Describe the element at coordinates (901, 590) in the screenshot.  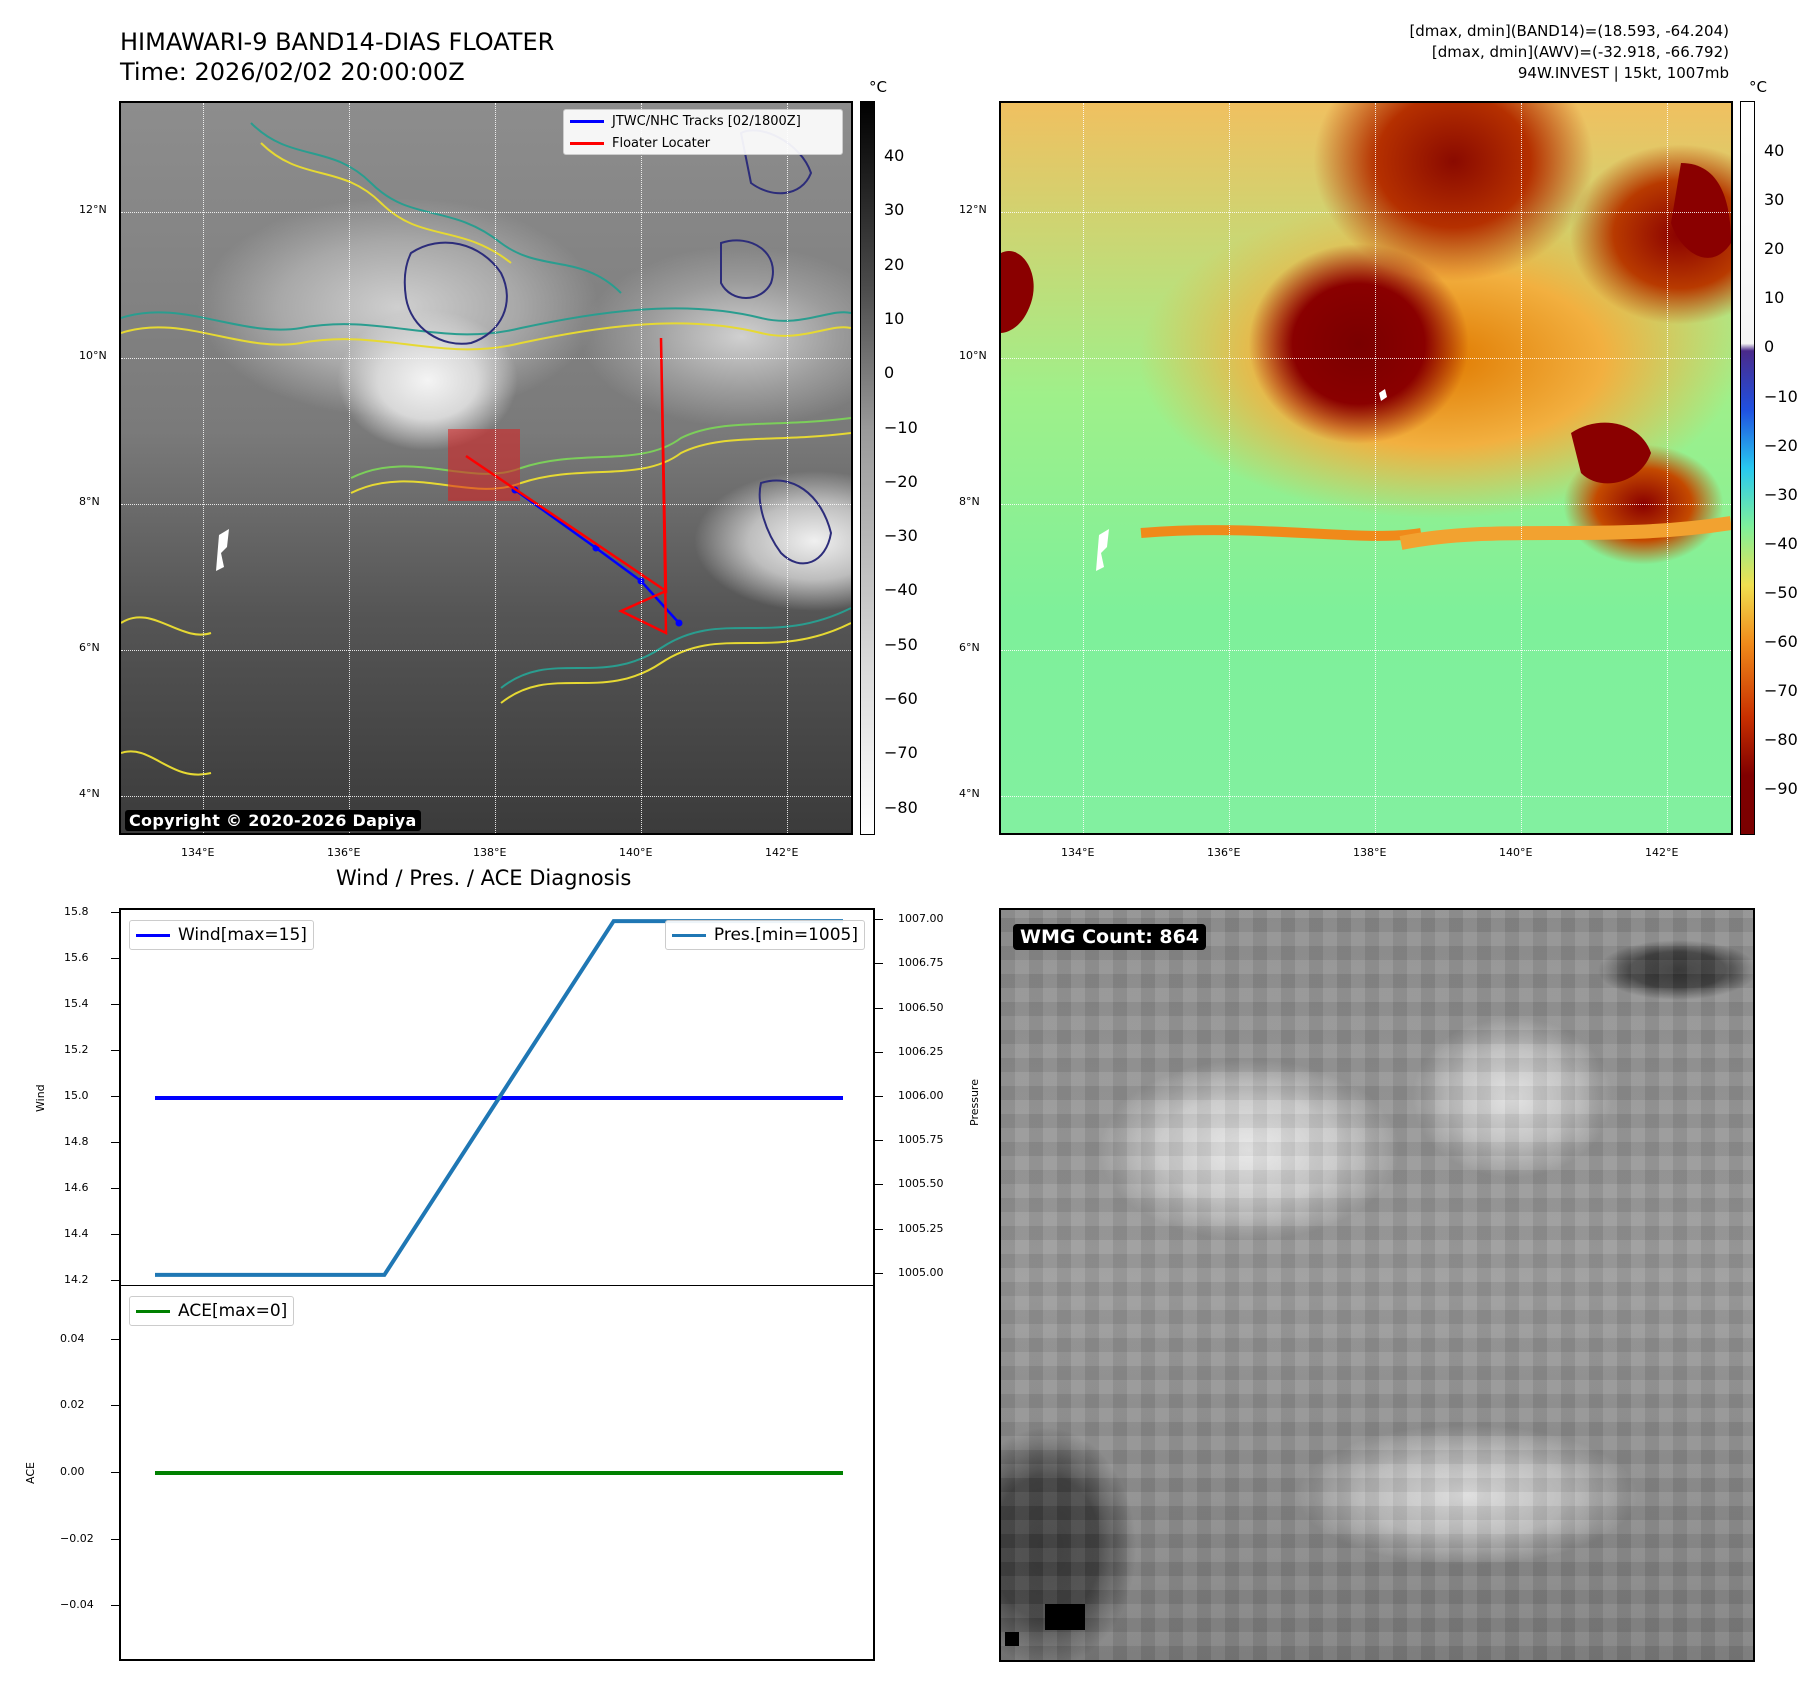
I see `ir-cbar-tick: −40` at that location.